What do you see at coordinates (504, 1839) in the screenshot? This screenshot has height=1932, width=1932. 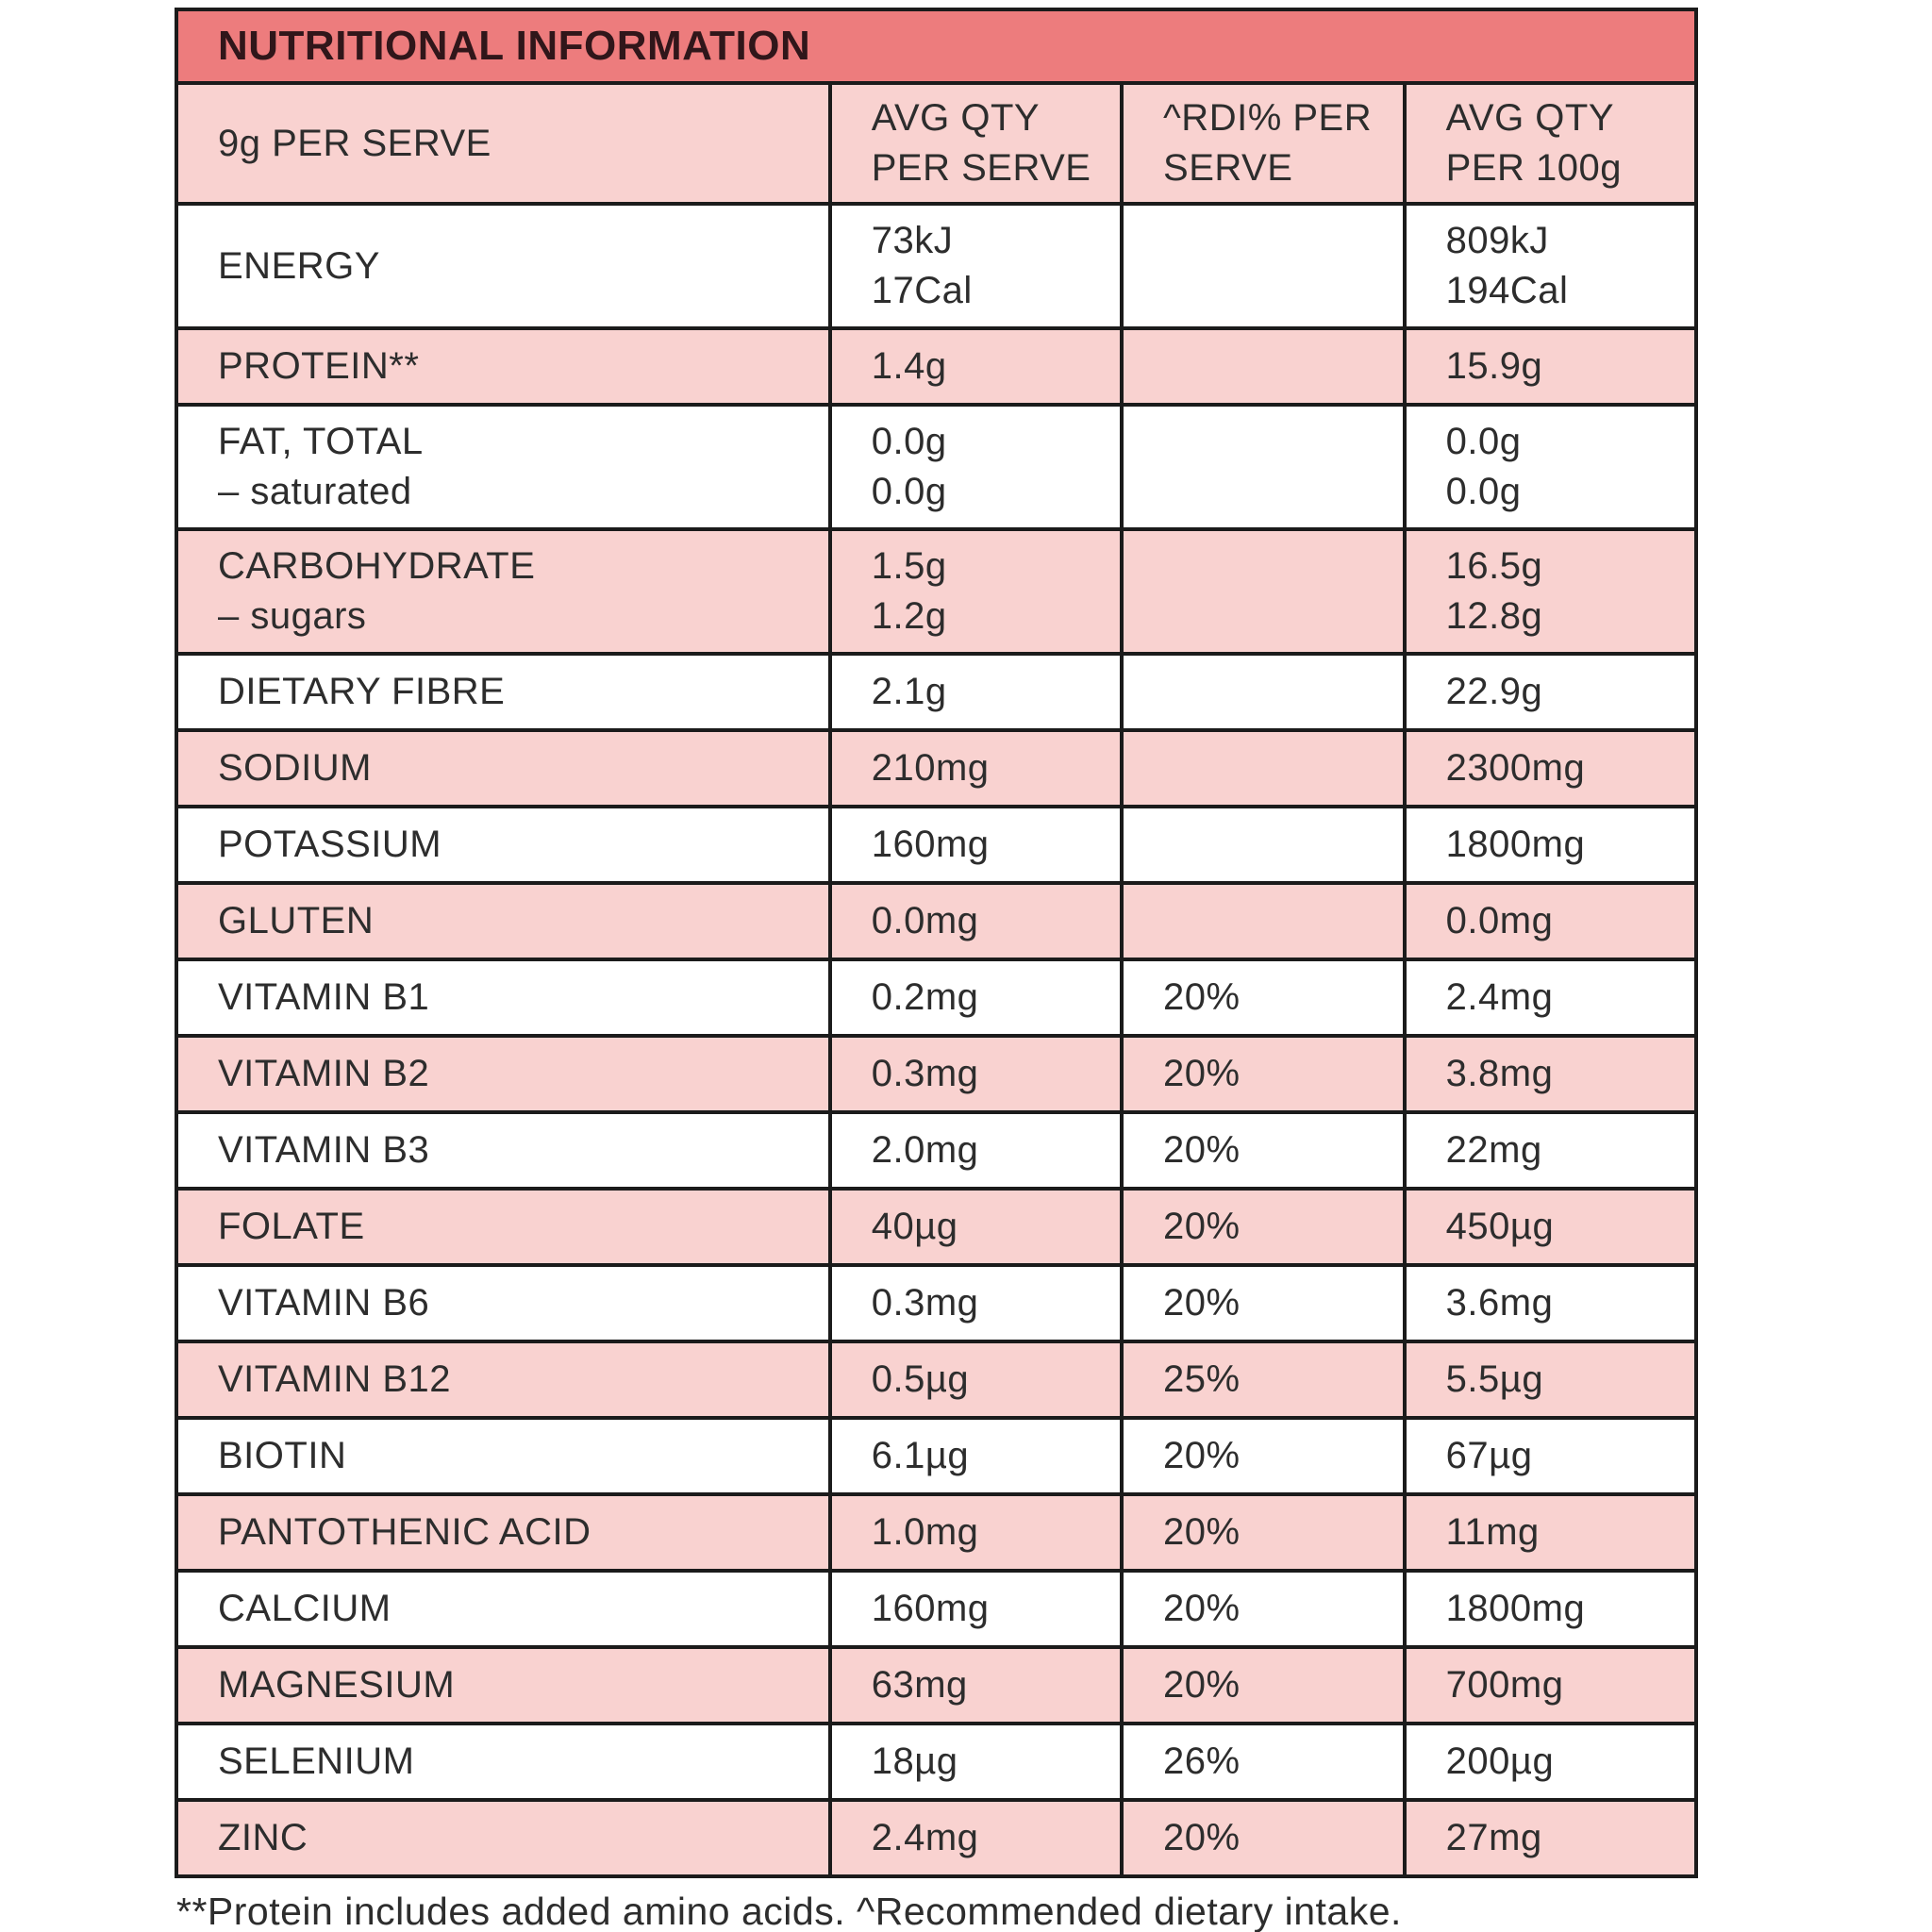 I see `nutrient-label: ZINC` at bounding box center [504, 1839].